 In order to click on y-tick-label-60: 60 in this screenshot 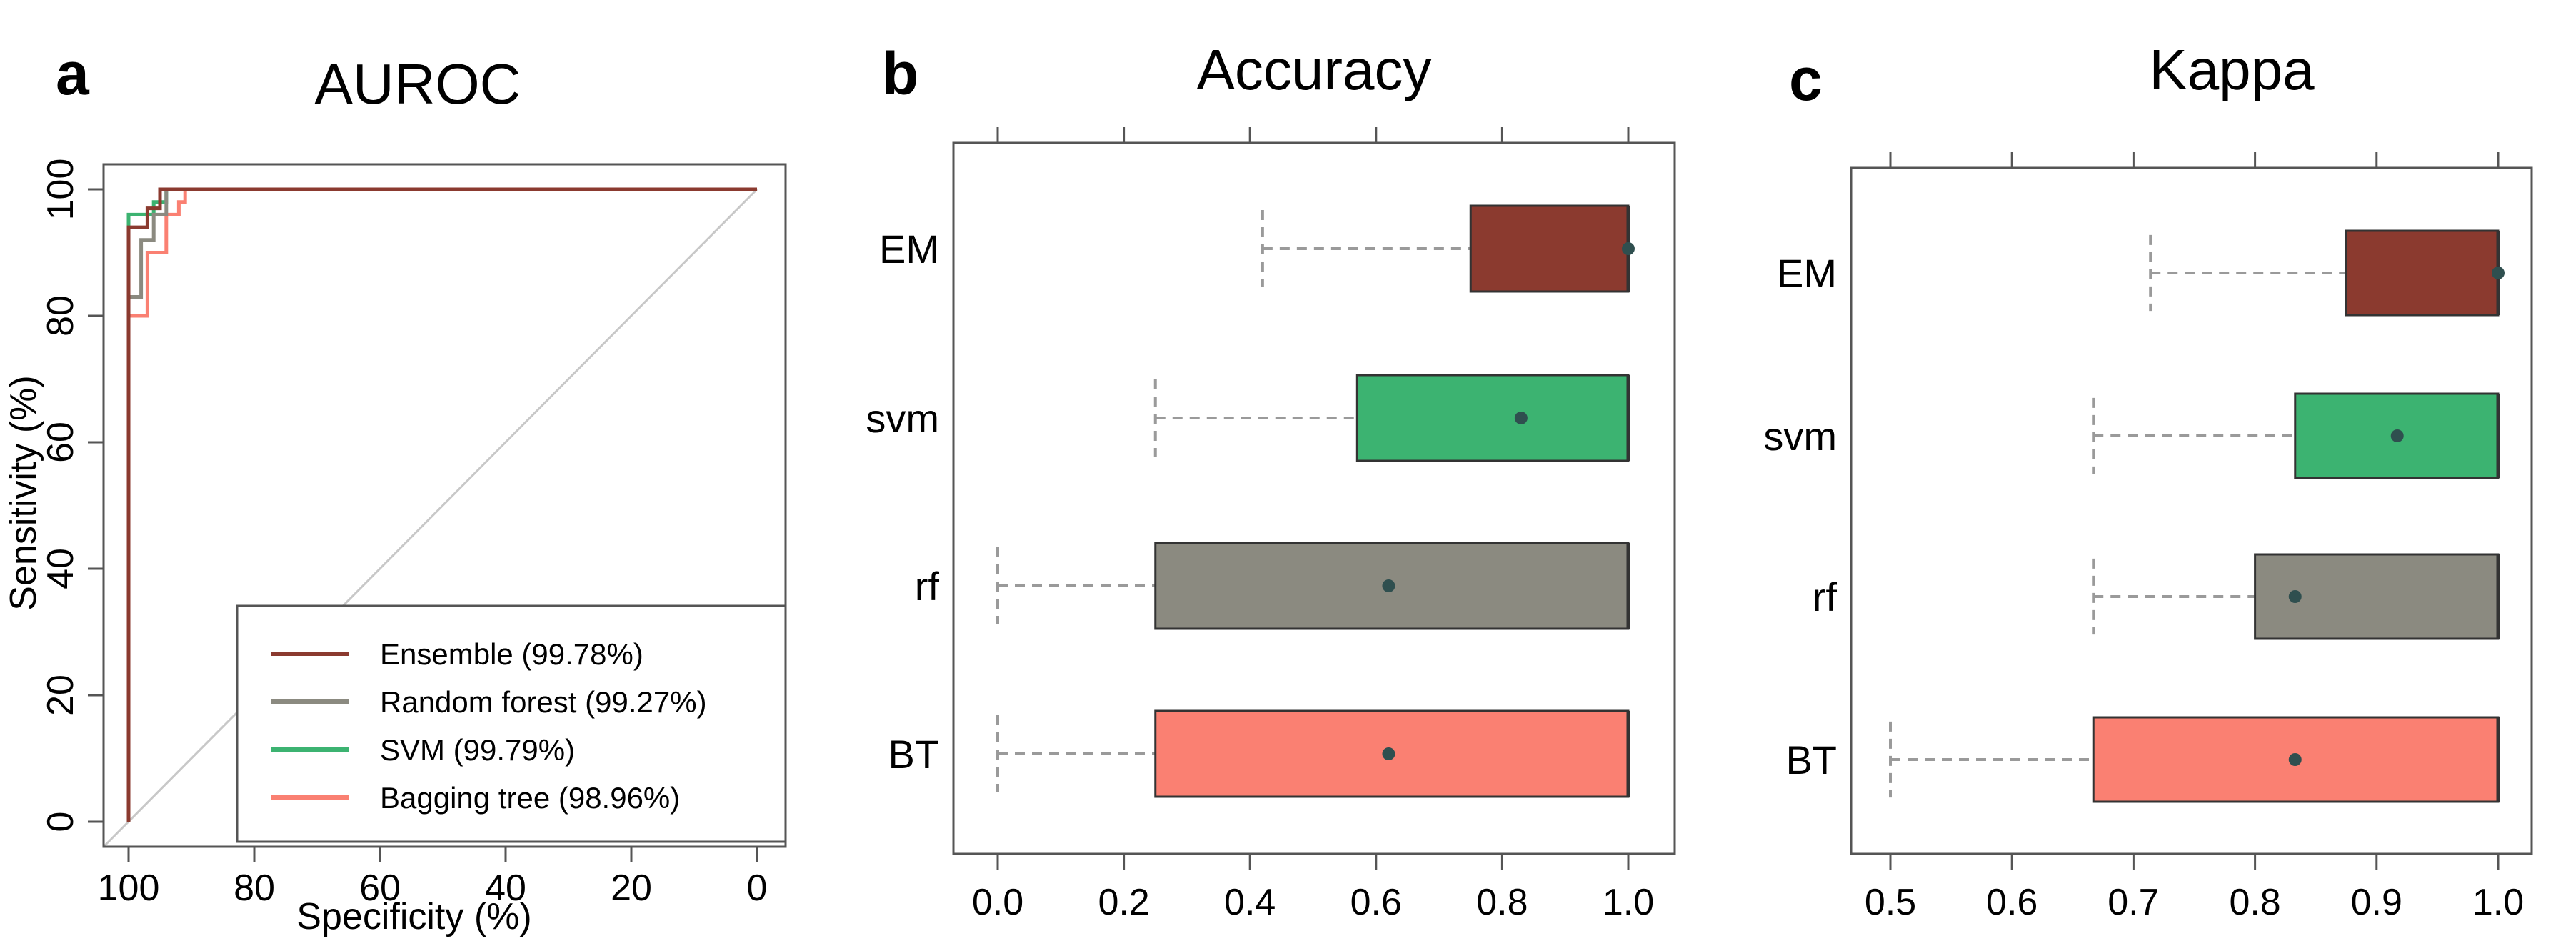, I will do `click(60, 442)`.